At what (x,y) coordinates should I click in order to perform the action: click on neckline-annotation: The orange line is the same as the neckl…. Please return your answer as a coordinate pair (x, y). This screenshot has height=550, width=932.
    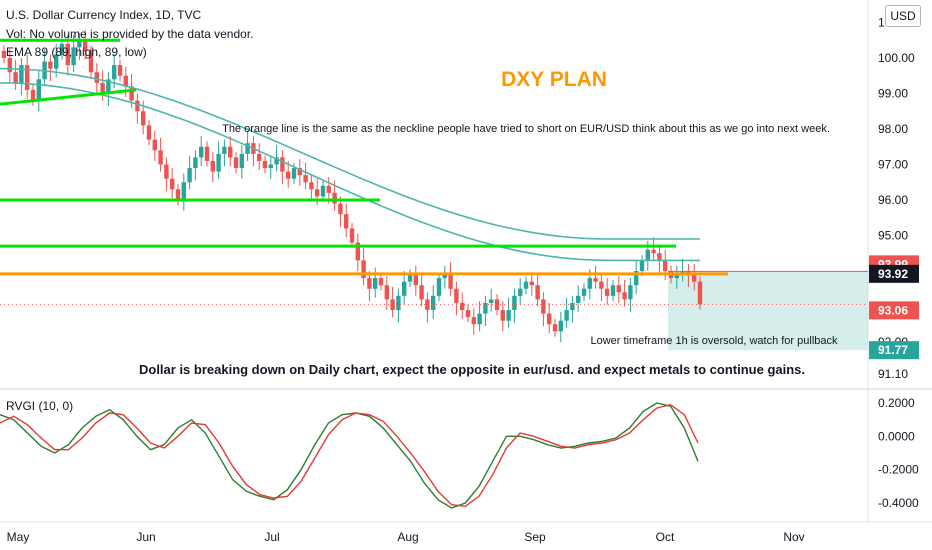
    Looking at the image, I should click on (526, 129).